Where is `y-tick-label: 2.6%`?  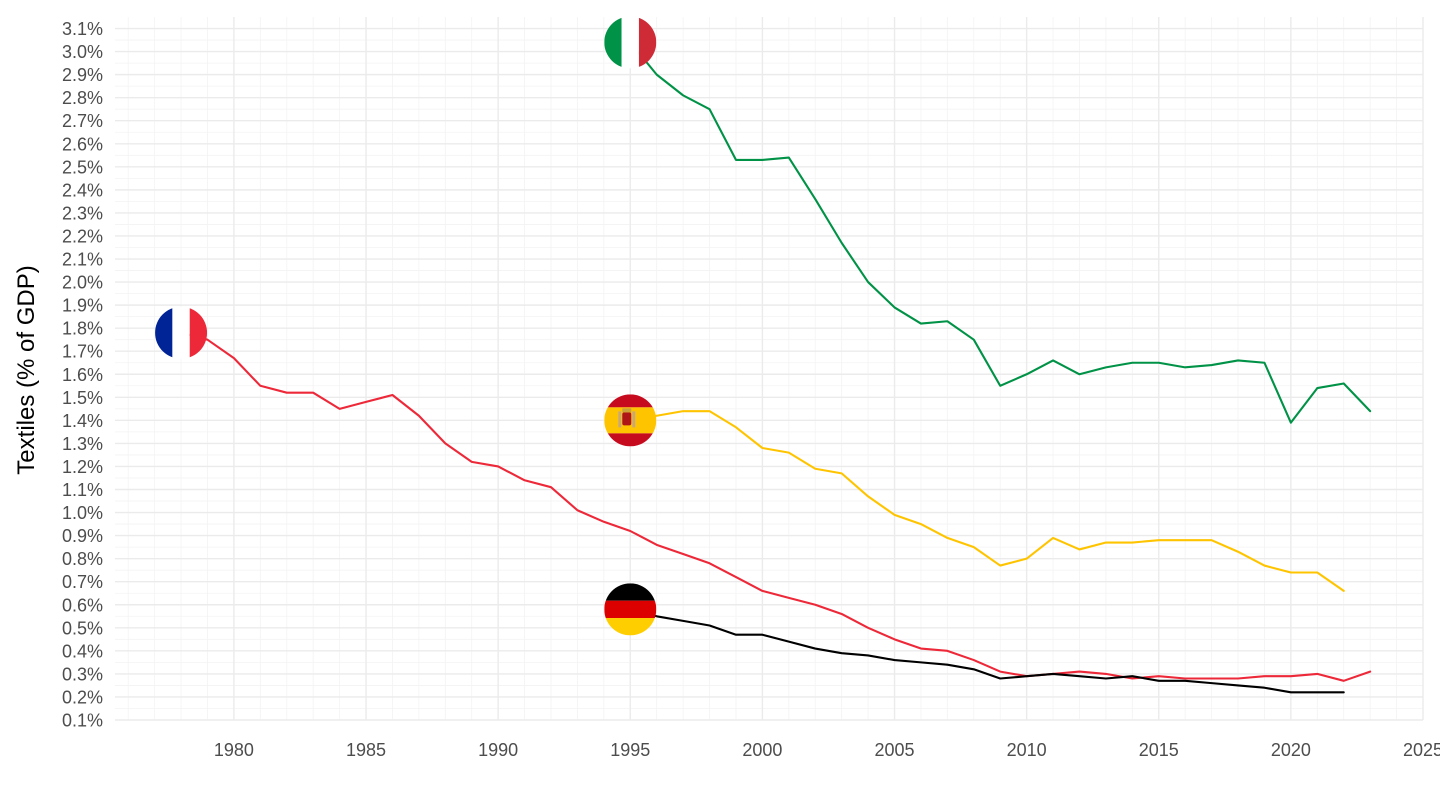 y-tick-label: 2.6% is located at coordinates (82, 144).